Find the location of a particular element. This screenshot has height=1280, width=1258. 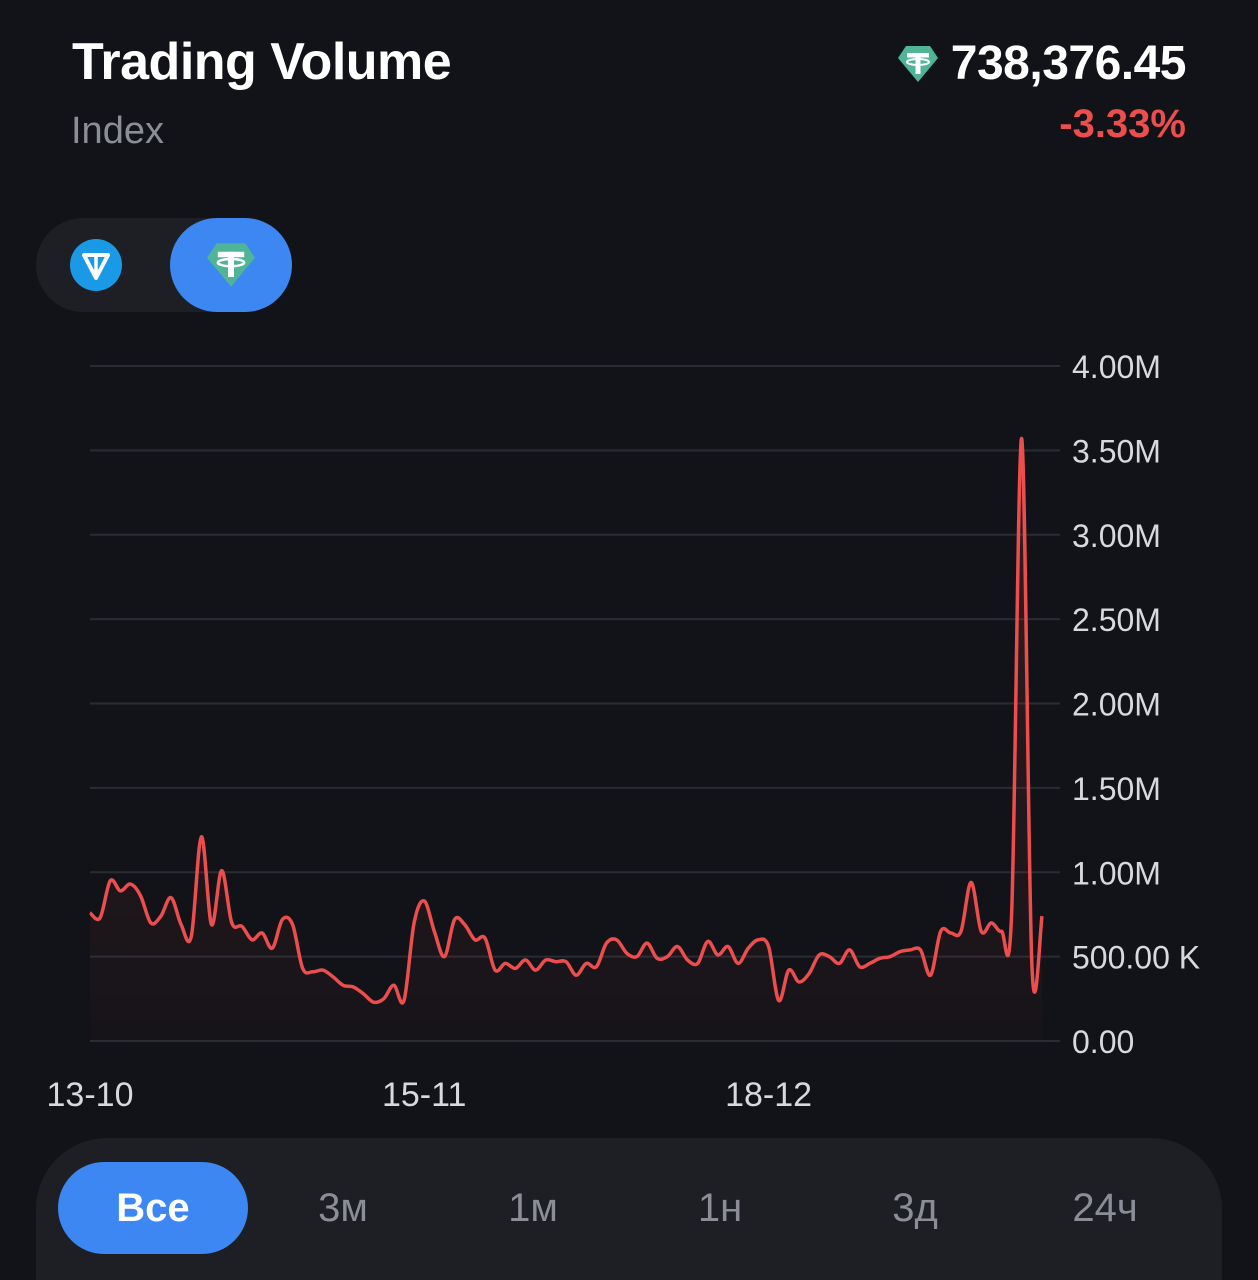

period-6-button: 24ч is located at coordinates (1105, 1207).